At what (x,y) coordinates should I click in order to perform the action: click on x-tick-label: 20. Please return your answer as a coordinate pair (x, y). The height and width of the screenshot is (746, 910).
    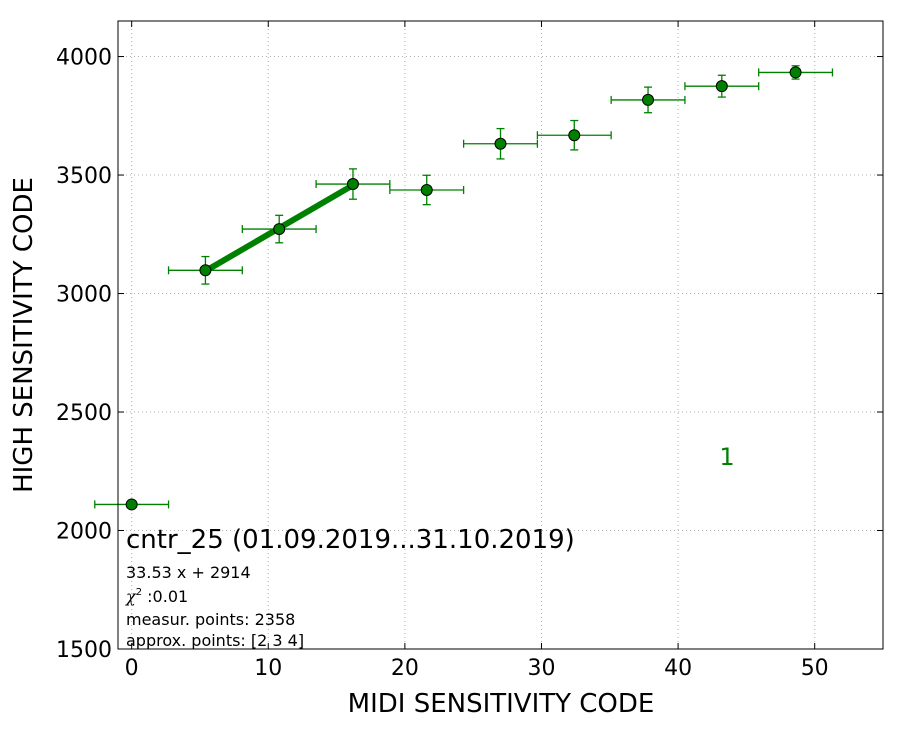
    Looking at the image, I should click on (405, 668).